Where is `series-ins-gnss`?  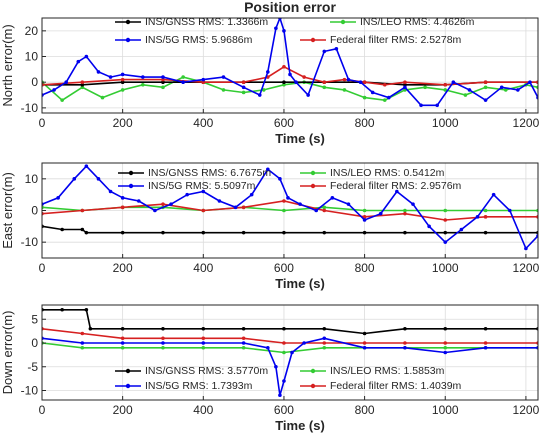 series-ins-gnss is located at coordinates (290, 321).